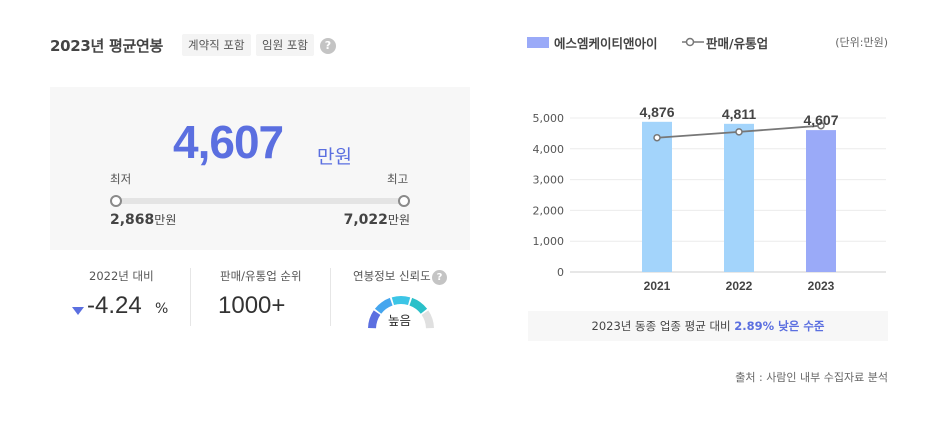 Image resolution: width=946 pixels, height=427 pixels. I want to click on max-salary: 7,022만원, so click(377, 219).